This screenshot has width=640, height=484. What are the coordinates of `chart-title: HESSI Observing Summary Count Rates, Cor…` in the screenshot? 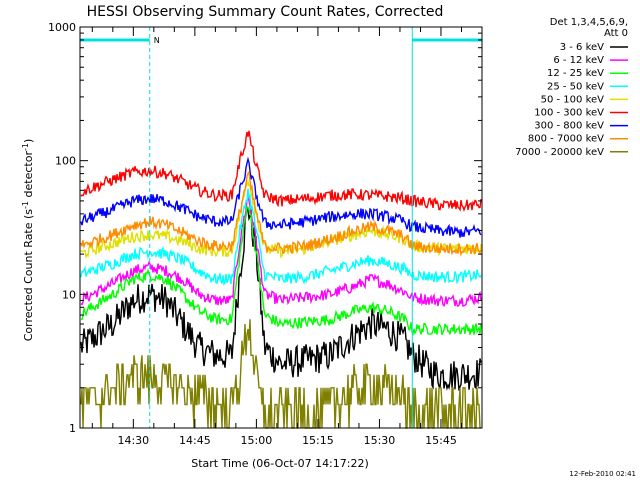 It's located at (265, 12).